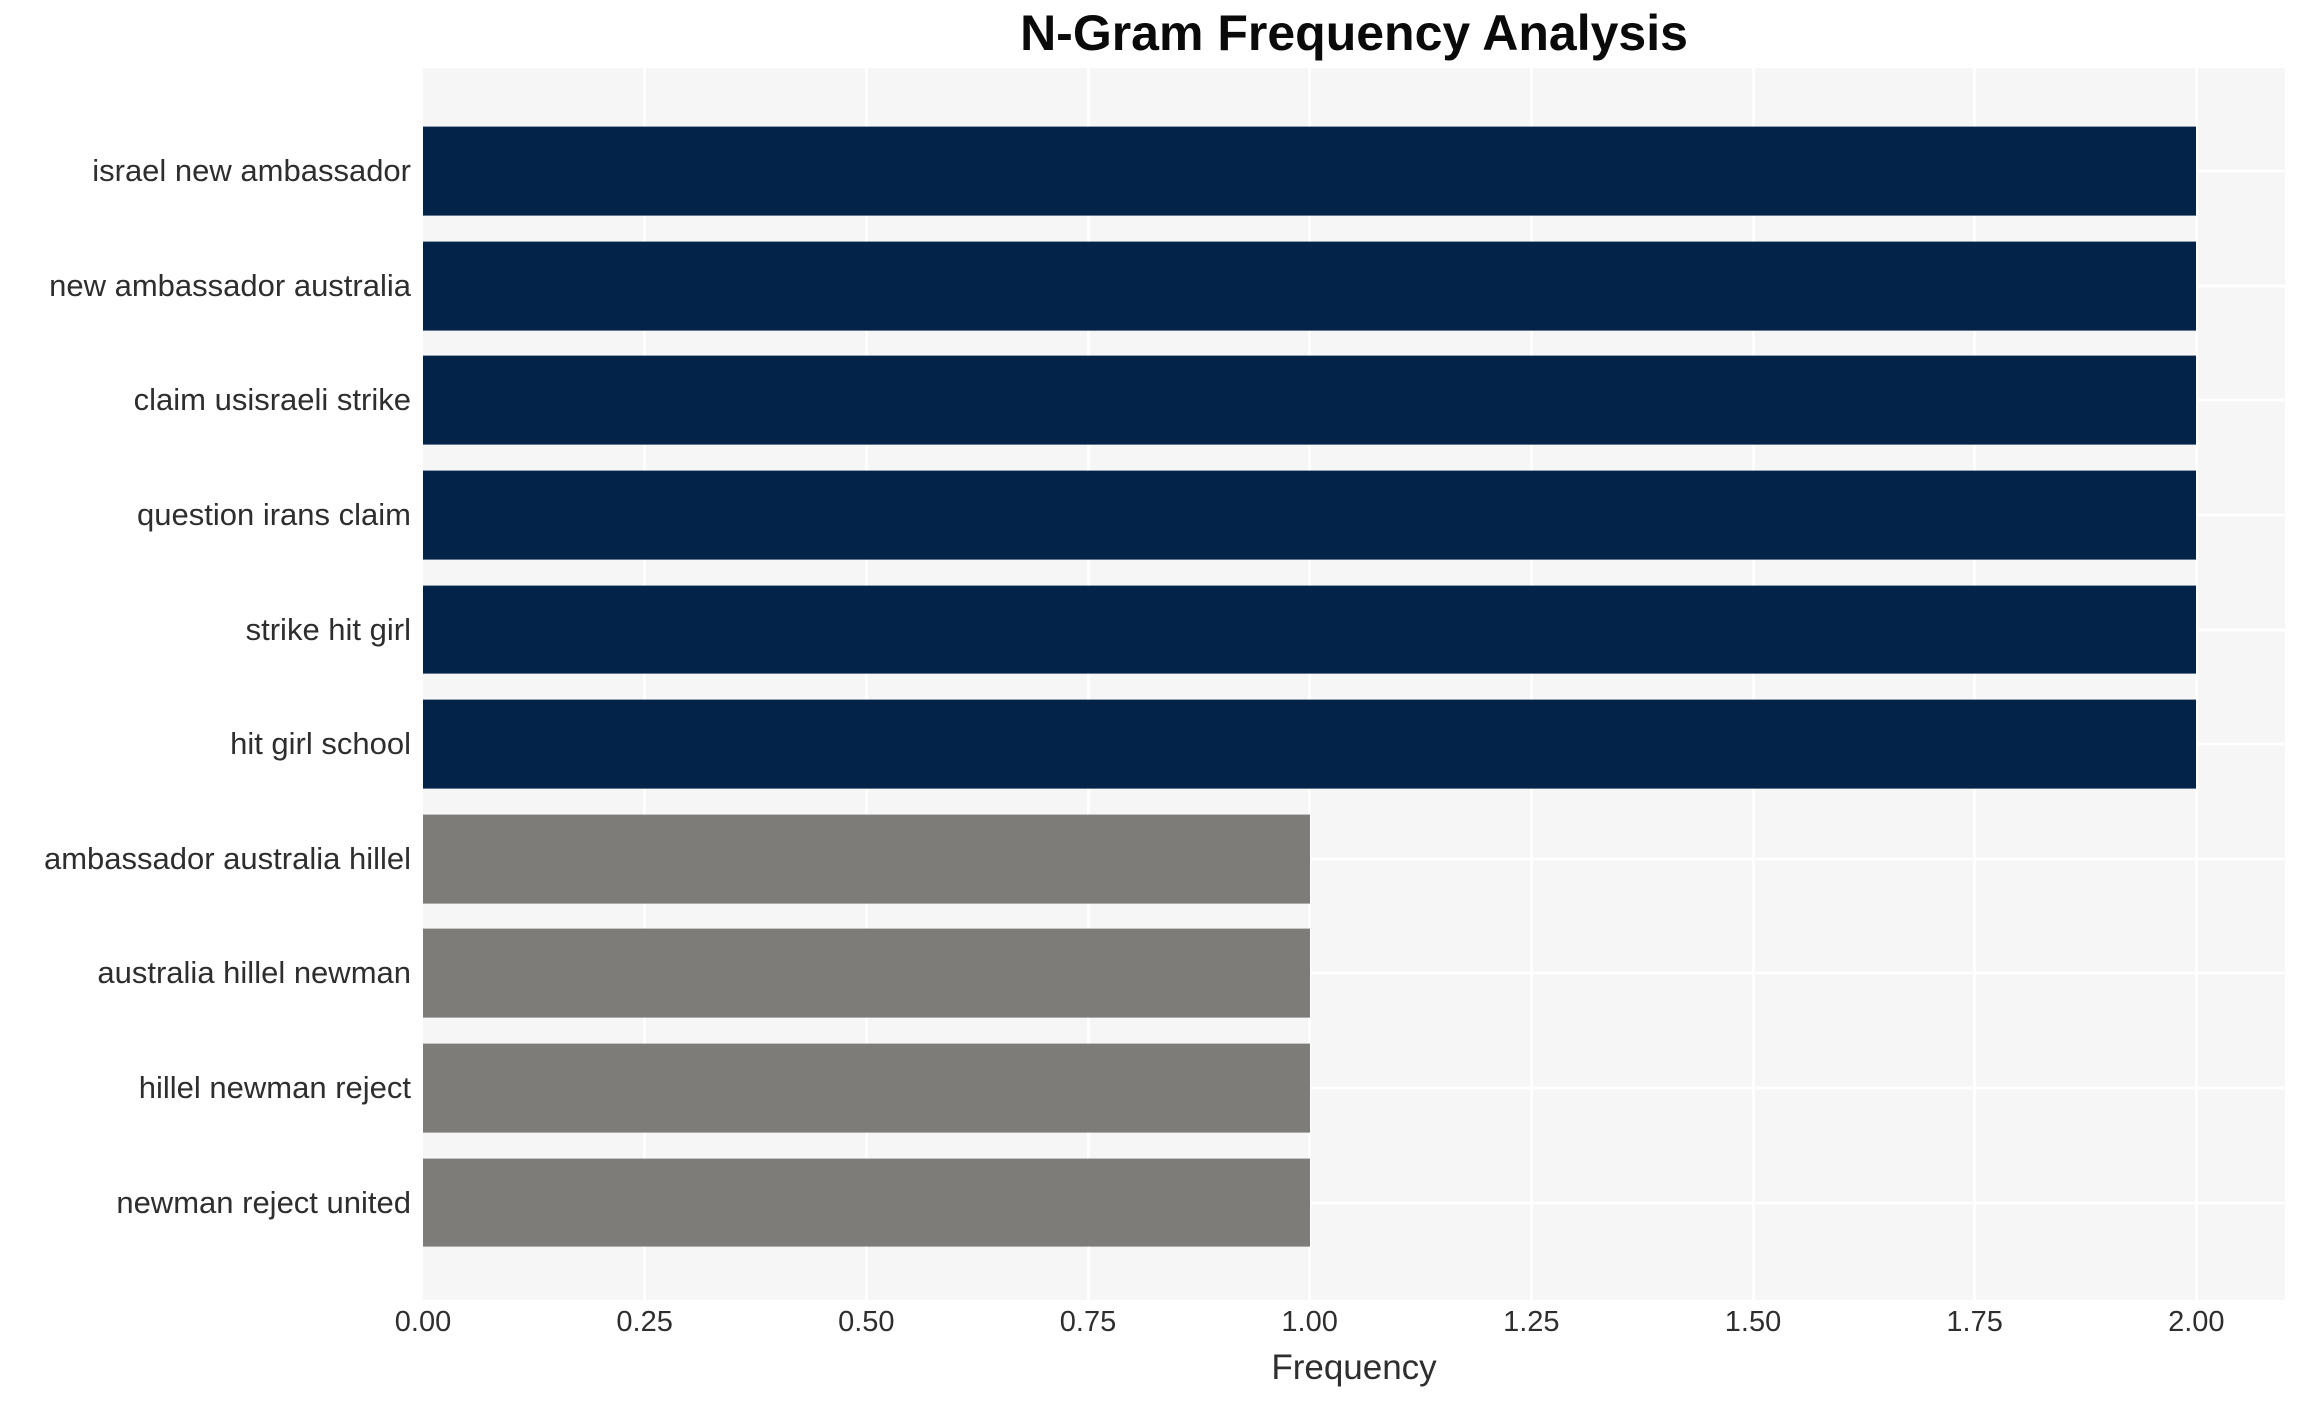 This screenshot has height=1402, width=2304. I want to click on x-axis-title: Frequency, so click(1354, 1367).